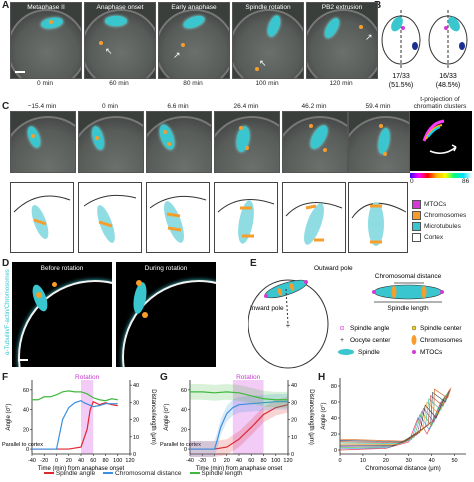  I want to click on legend-chromosomes: Chromosomes, so click(439, 215).